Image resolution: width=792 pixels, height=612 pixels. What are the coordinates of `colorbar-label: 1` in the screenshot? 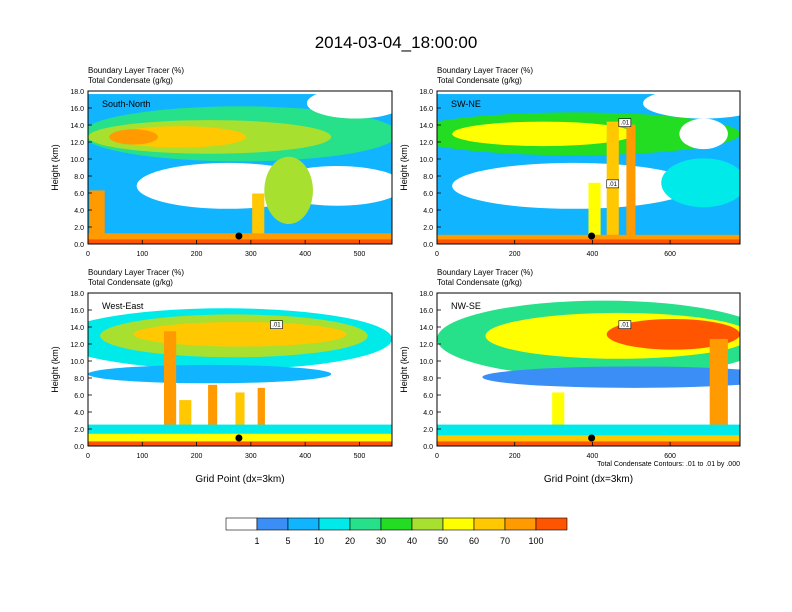 It's located at (256, 541).